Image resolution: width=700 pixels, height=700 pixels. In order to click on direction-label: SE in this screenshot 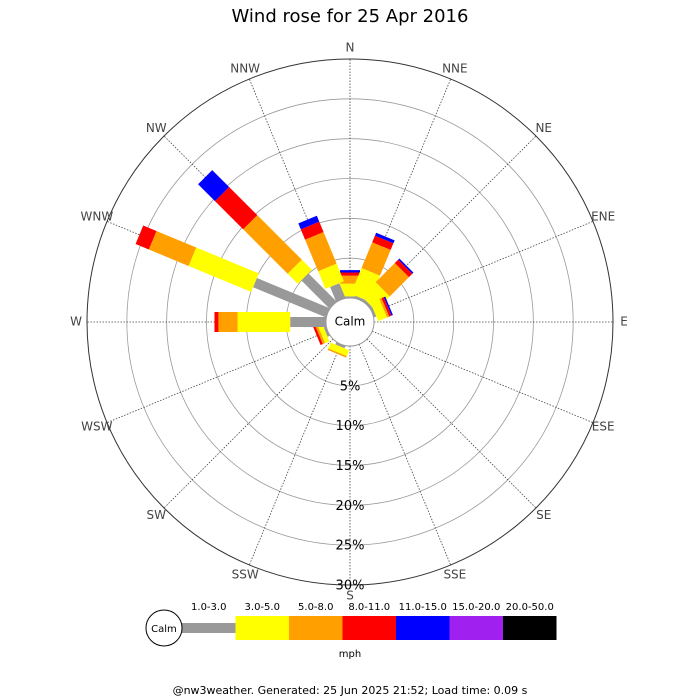, I will do `click(543, 515)`.